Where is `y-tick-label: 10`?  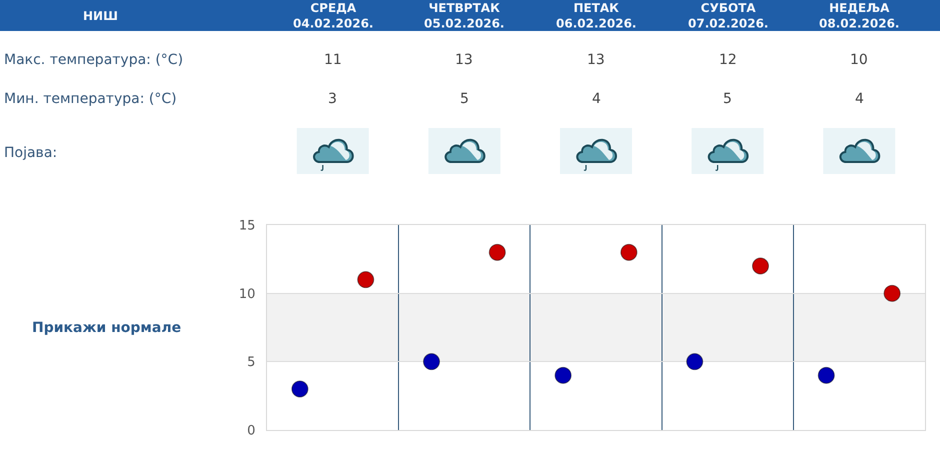
y-tick-label: 10 is located at coordinates (247, 294).